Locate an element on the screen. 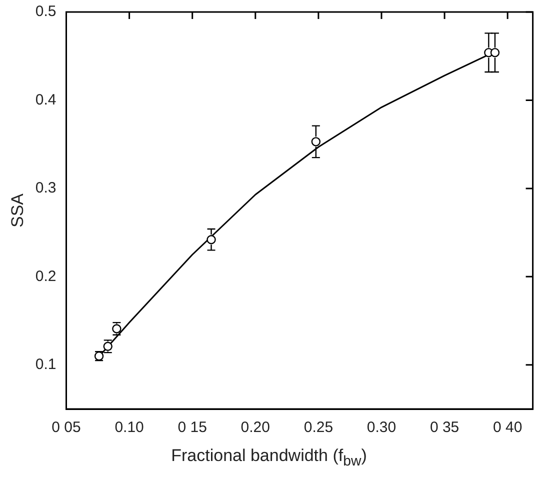 Image resolution: width=538 pixels, height=481 pixels. y-axis-title: SSA is located at coordinates (17, 210).